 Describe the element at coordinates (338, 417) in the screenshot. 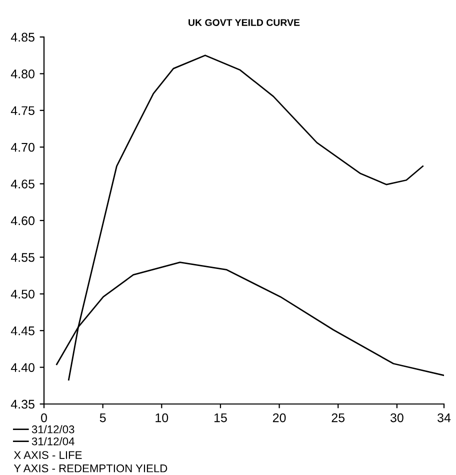

I see `x-tick-label: 25` at that location.